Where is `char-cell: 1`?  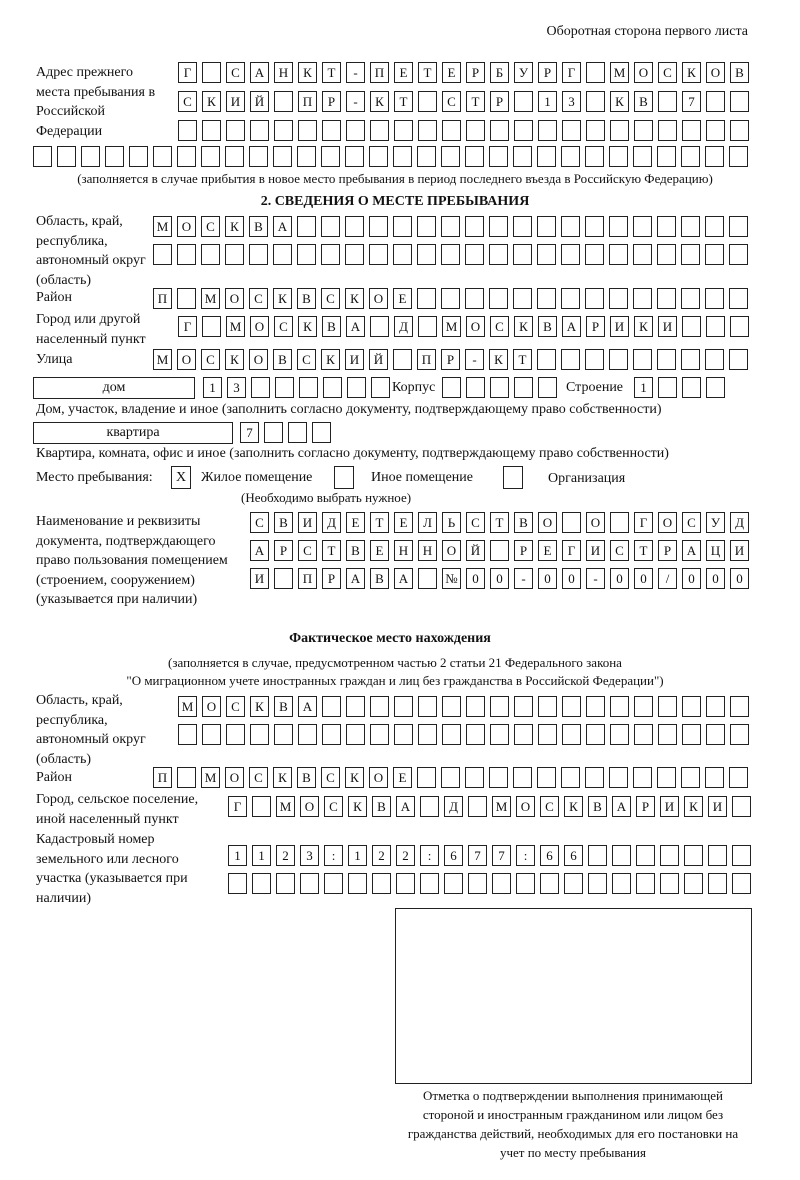
char-cell: 1 is located at coordinates (237, 855).